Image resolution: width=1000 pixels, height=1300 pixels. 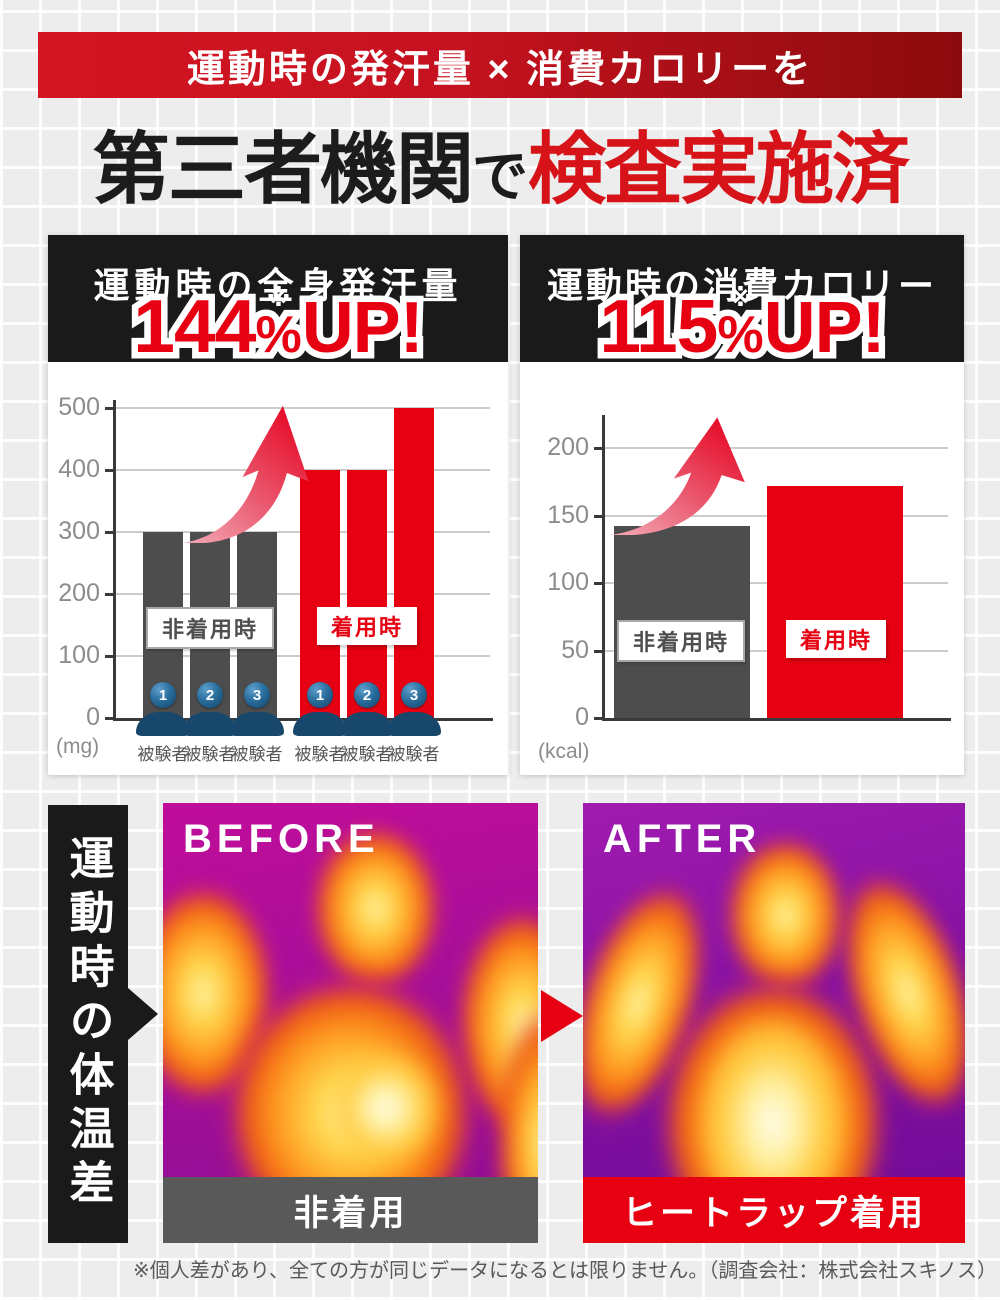 I want to click on heading-black-part: 第三者機関, so click(x=282, y=169).